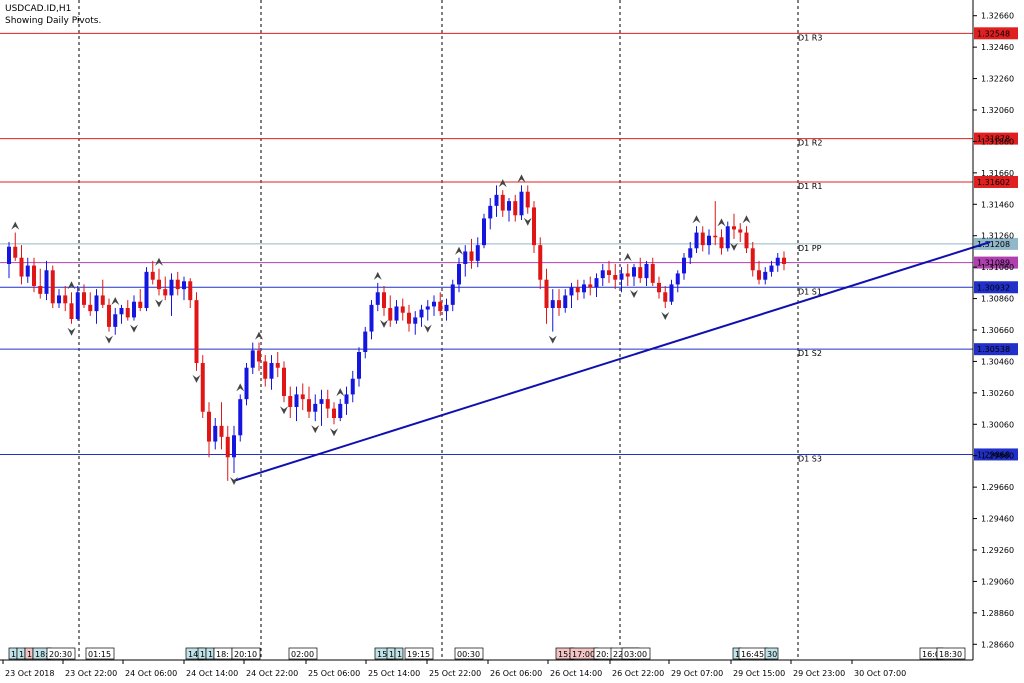  I want to click on time-tick-label: 26 Oct 22:00, so click(638, 673).